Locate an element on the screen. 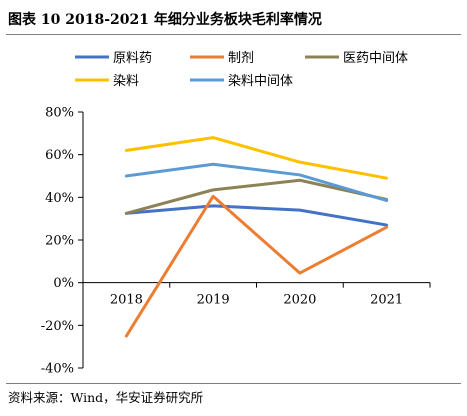 This screenshot has height=416, width=467. y-tick-label: -20% is located at coordinates (57, 326).